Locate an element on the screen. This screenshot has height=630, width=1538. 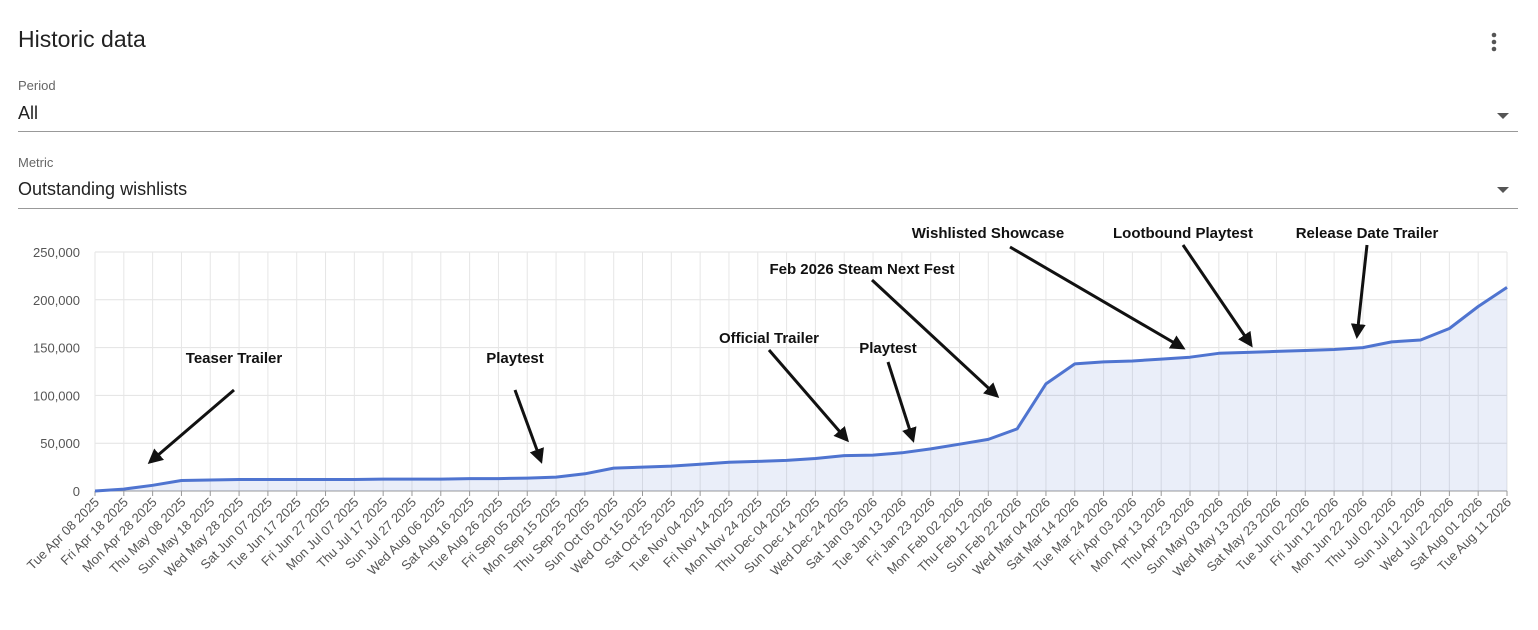
annotation: Teaser Trailer is located at coordinates (234, 358).